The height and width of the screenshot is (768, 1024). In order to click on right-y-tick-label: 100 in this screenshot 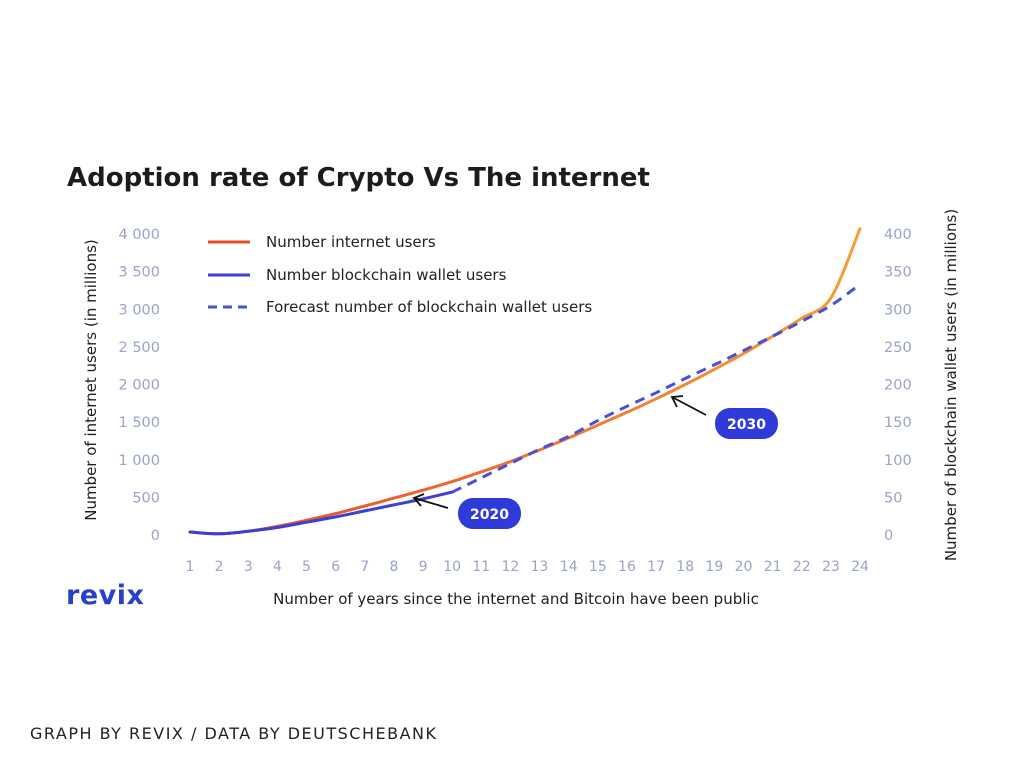, I will do `click(898, 461)`.